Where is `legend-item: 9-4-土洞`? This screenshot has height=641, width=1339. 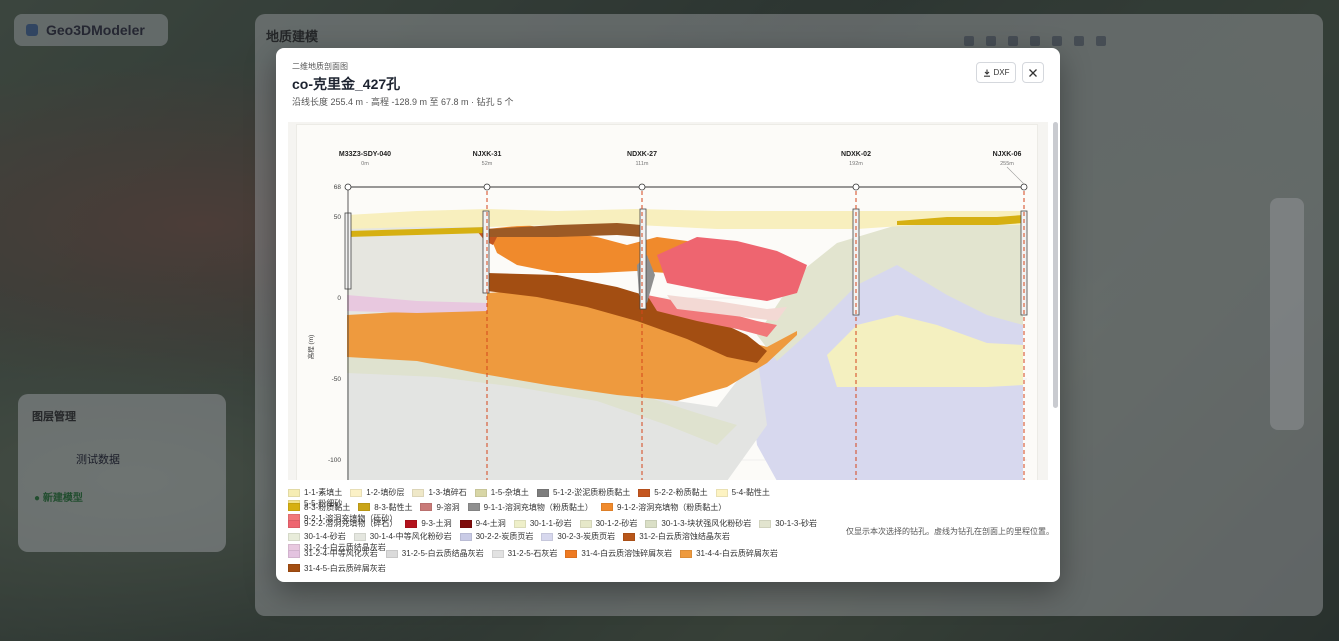 legend-item: 9-4-土洞 is located at coordinates (482, 523).